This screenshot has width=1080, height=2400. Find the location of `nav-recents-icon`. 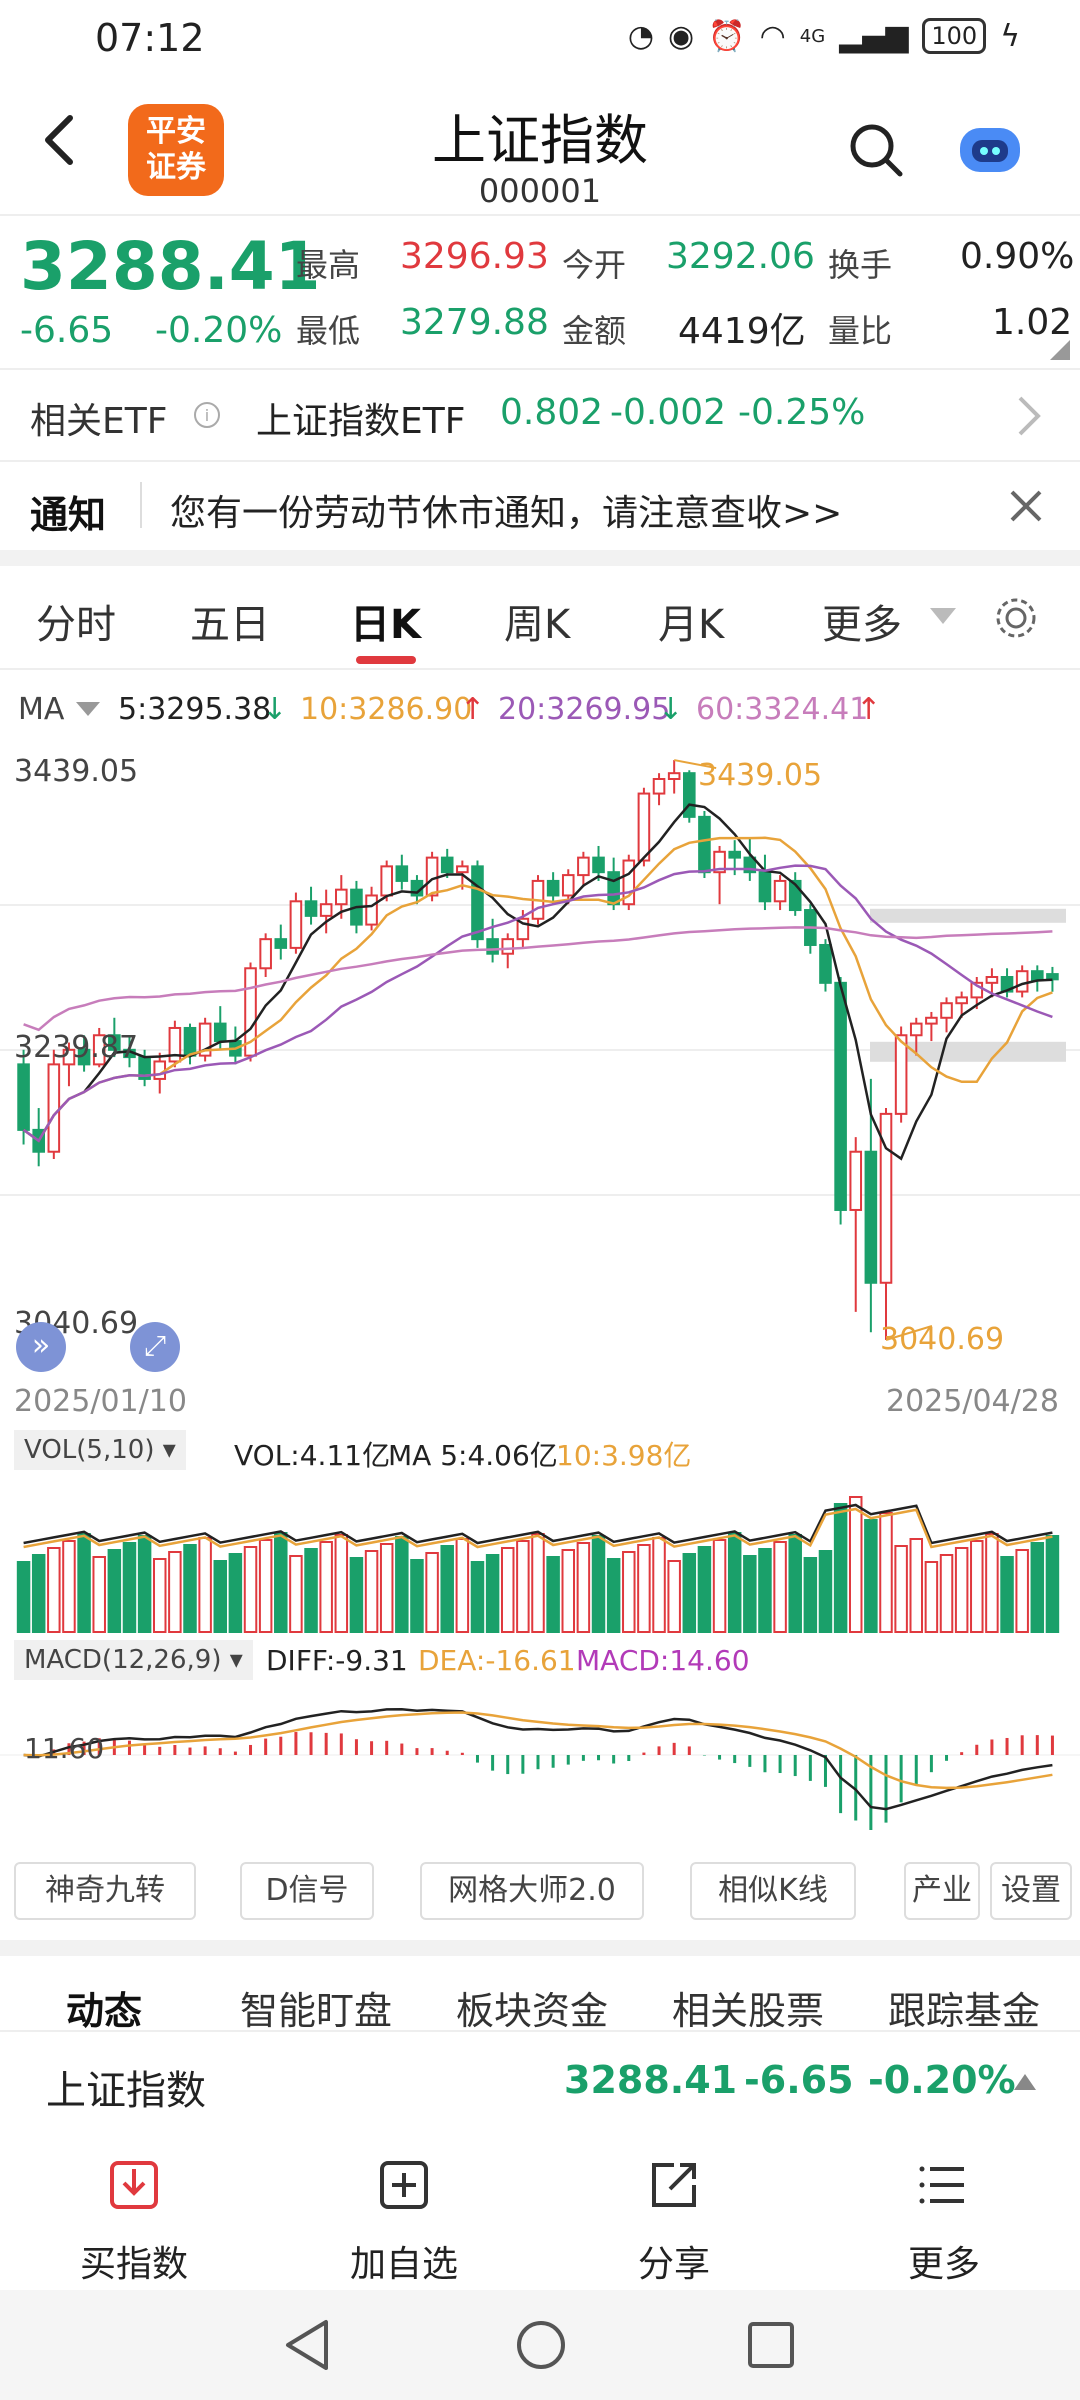

nav-recents-icon is located at coordinates (771, 2345).